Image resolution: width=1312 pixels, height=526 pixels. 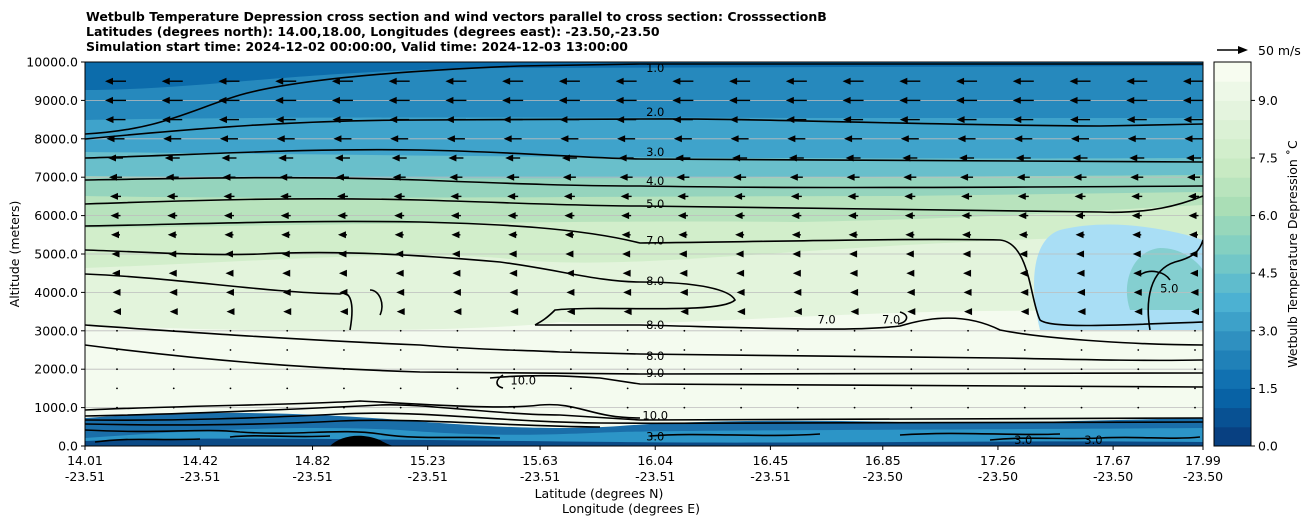 I want to click on colorbar-label: Wetbulb Temperature Depression ˚C, so click(x=1292, y=254).